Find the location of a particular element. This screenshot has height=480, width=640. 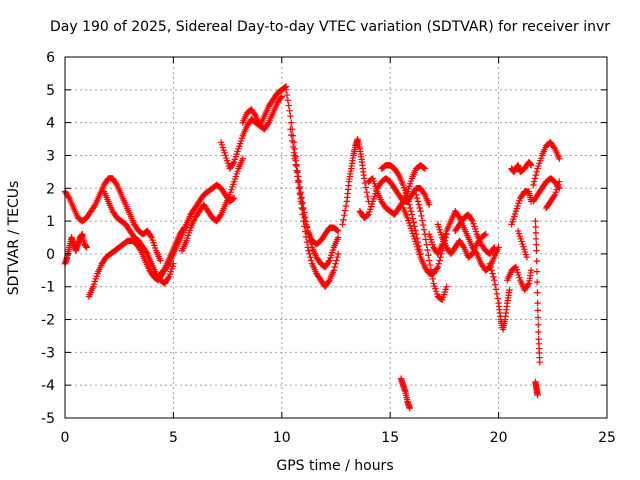

y-tick-label: 5 is located at coordinates (50, 91).